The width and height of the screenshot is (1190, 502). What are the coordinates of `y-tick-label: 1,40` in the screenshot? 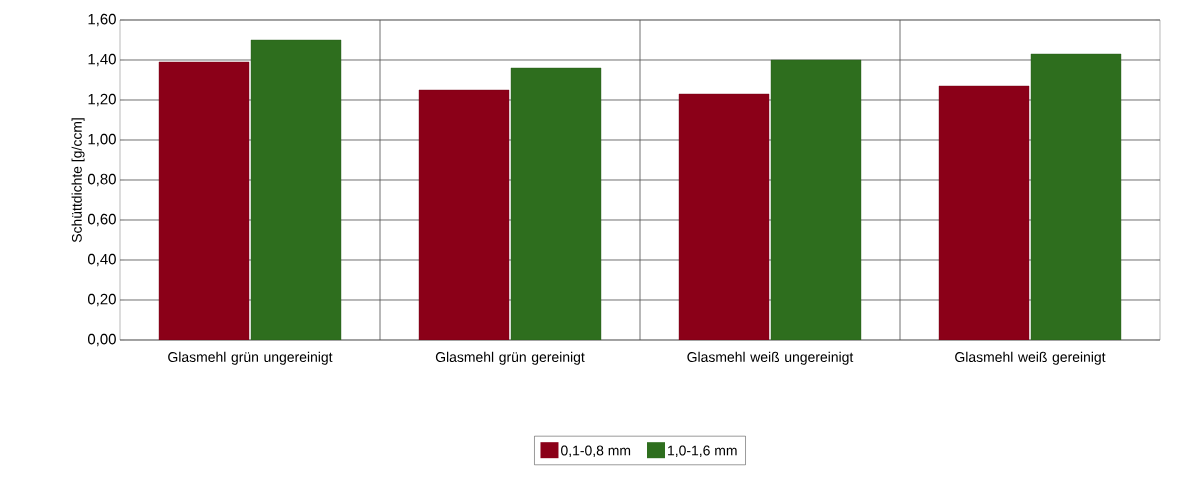 It's located at (102, 60).